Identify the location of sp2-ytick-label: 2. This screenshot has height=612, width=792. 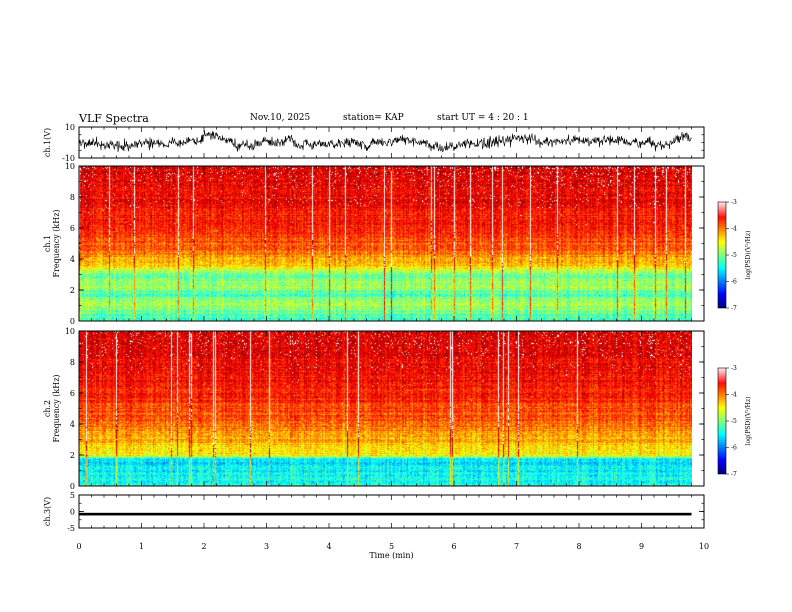
(72, 455).